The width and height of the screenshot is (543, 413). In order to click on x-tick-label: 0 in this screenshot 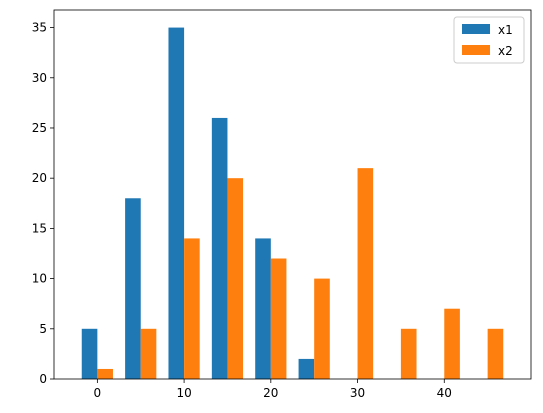, I will do `click(98, 393)`.